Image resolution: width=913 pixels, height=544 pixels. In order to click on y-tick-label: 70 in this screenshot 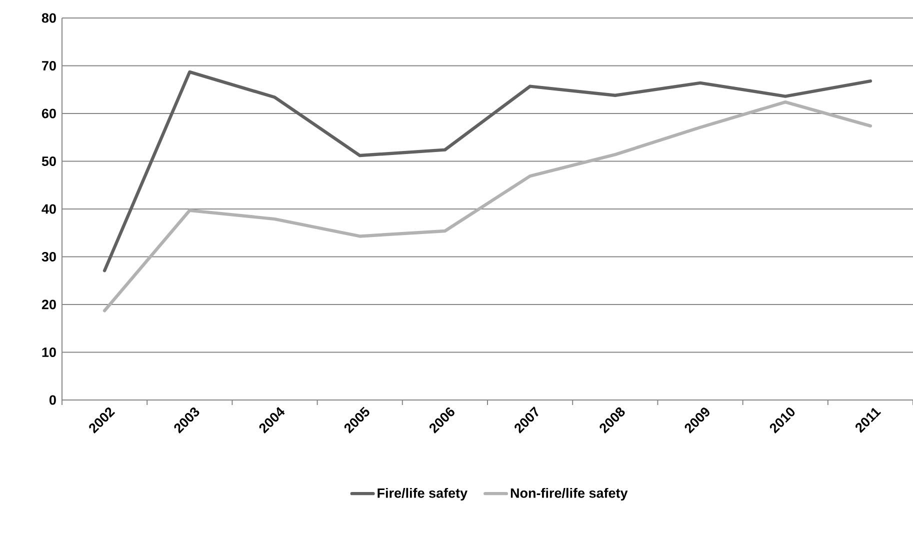, I will do `click(49, 65)`.